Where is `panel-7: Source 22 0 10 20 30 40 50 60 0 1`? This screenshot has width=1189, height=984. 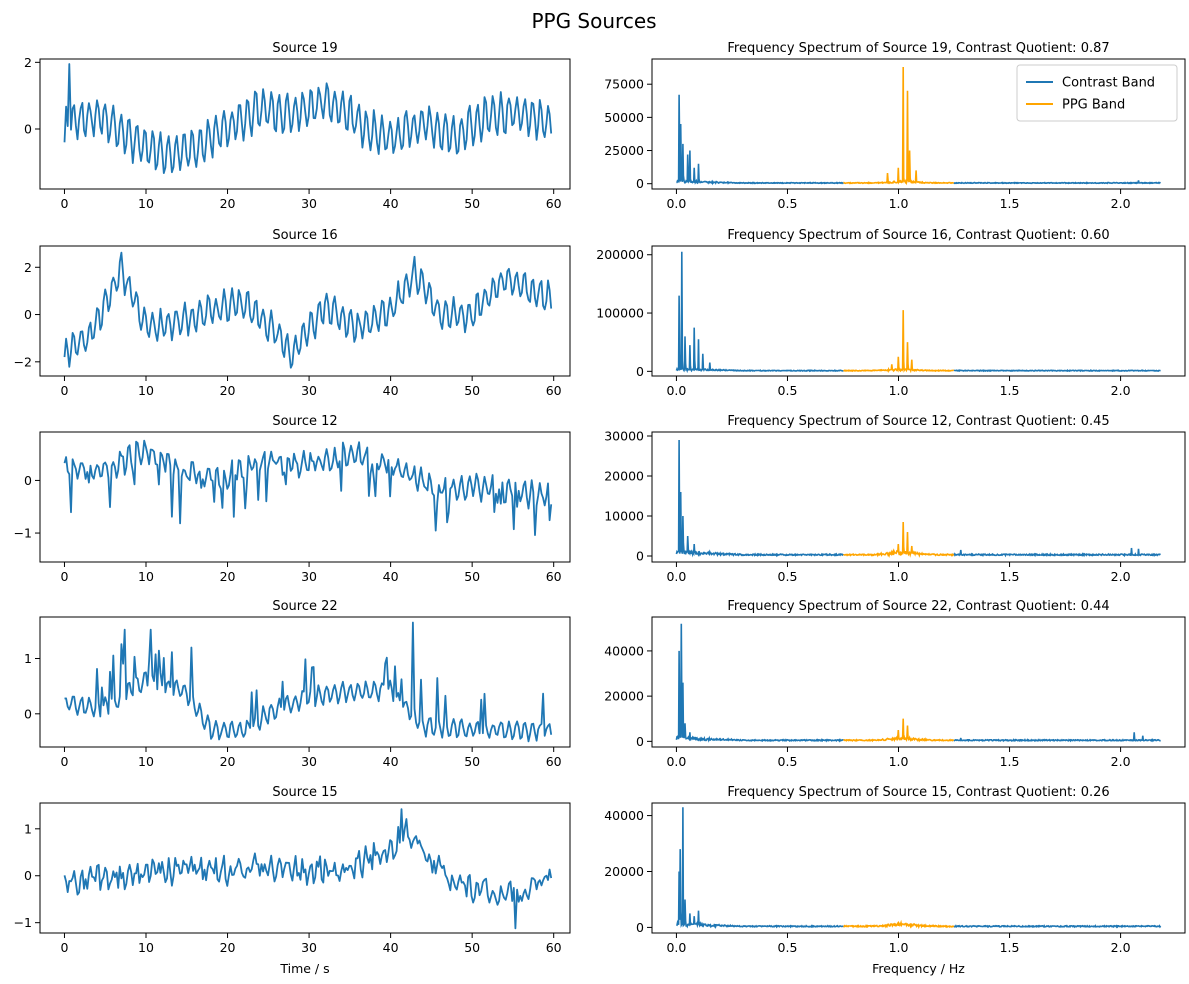 panel-7: Source 22 0 10 20 30 40 50 60 0 1 is located at coordinates (297, 684).